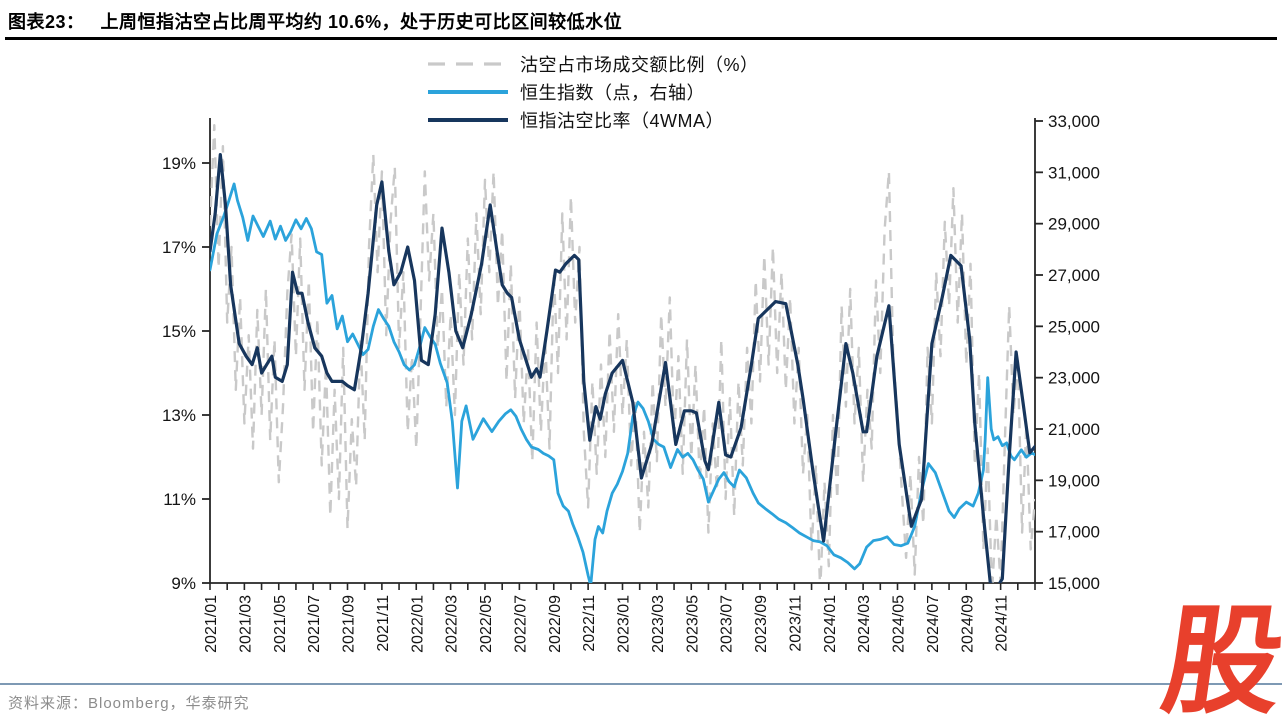 This screenshot has height=727, width=1282. What do you see at coordinates (639, 65) in the screenshot?
I see `legend-label: 沽空占市场成交额比例（%）` at bounding box center [639, 65].